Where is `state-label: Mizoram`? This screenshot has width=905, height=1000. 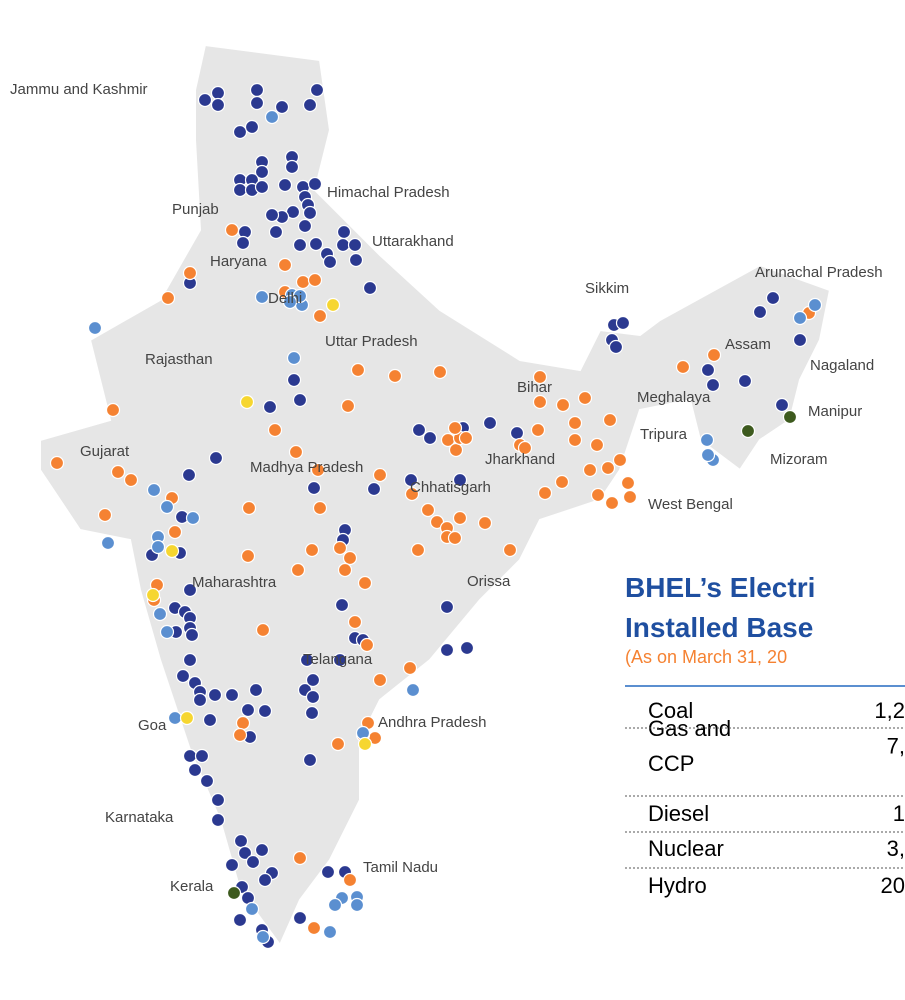 state-label: Mizoram is located at coordinates (799, 459).